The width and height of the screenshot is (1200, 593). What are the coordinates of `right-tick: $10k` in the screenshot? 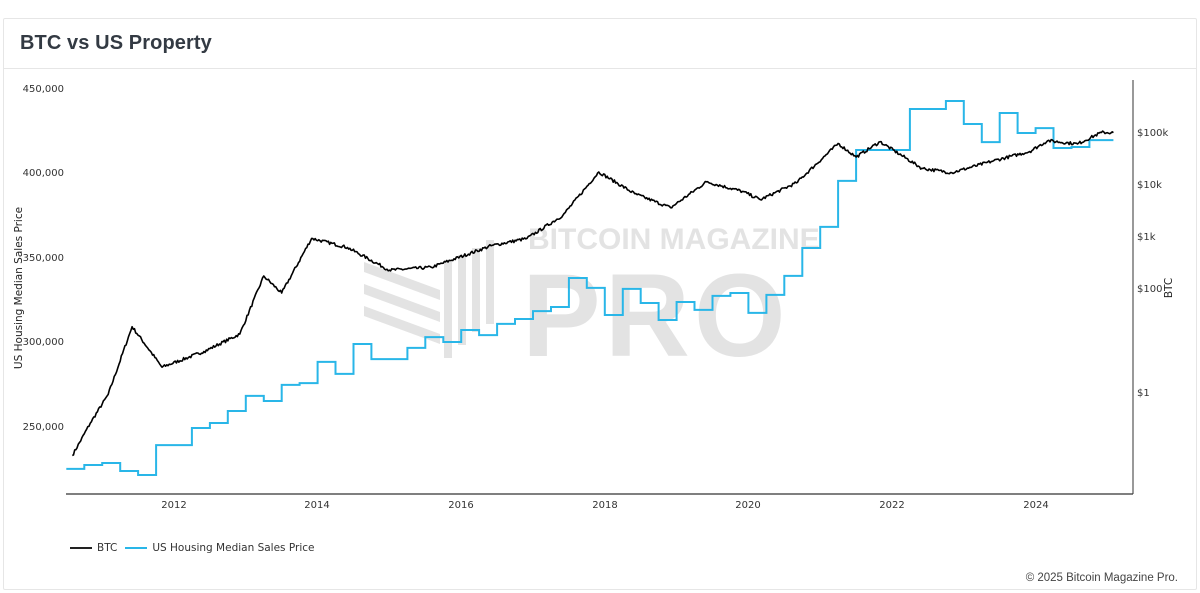 It's located at (1149, 185).